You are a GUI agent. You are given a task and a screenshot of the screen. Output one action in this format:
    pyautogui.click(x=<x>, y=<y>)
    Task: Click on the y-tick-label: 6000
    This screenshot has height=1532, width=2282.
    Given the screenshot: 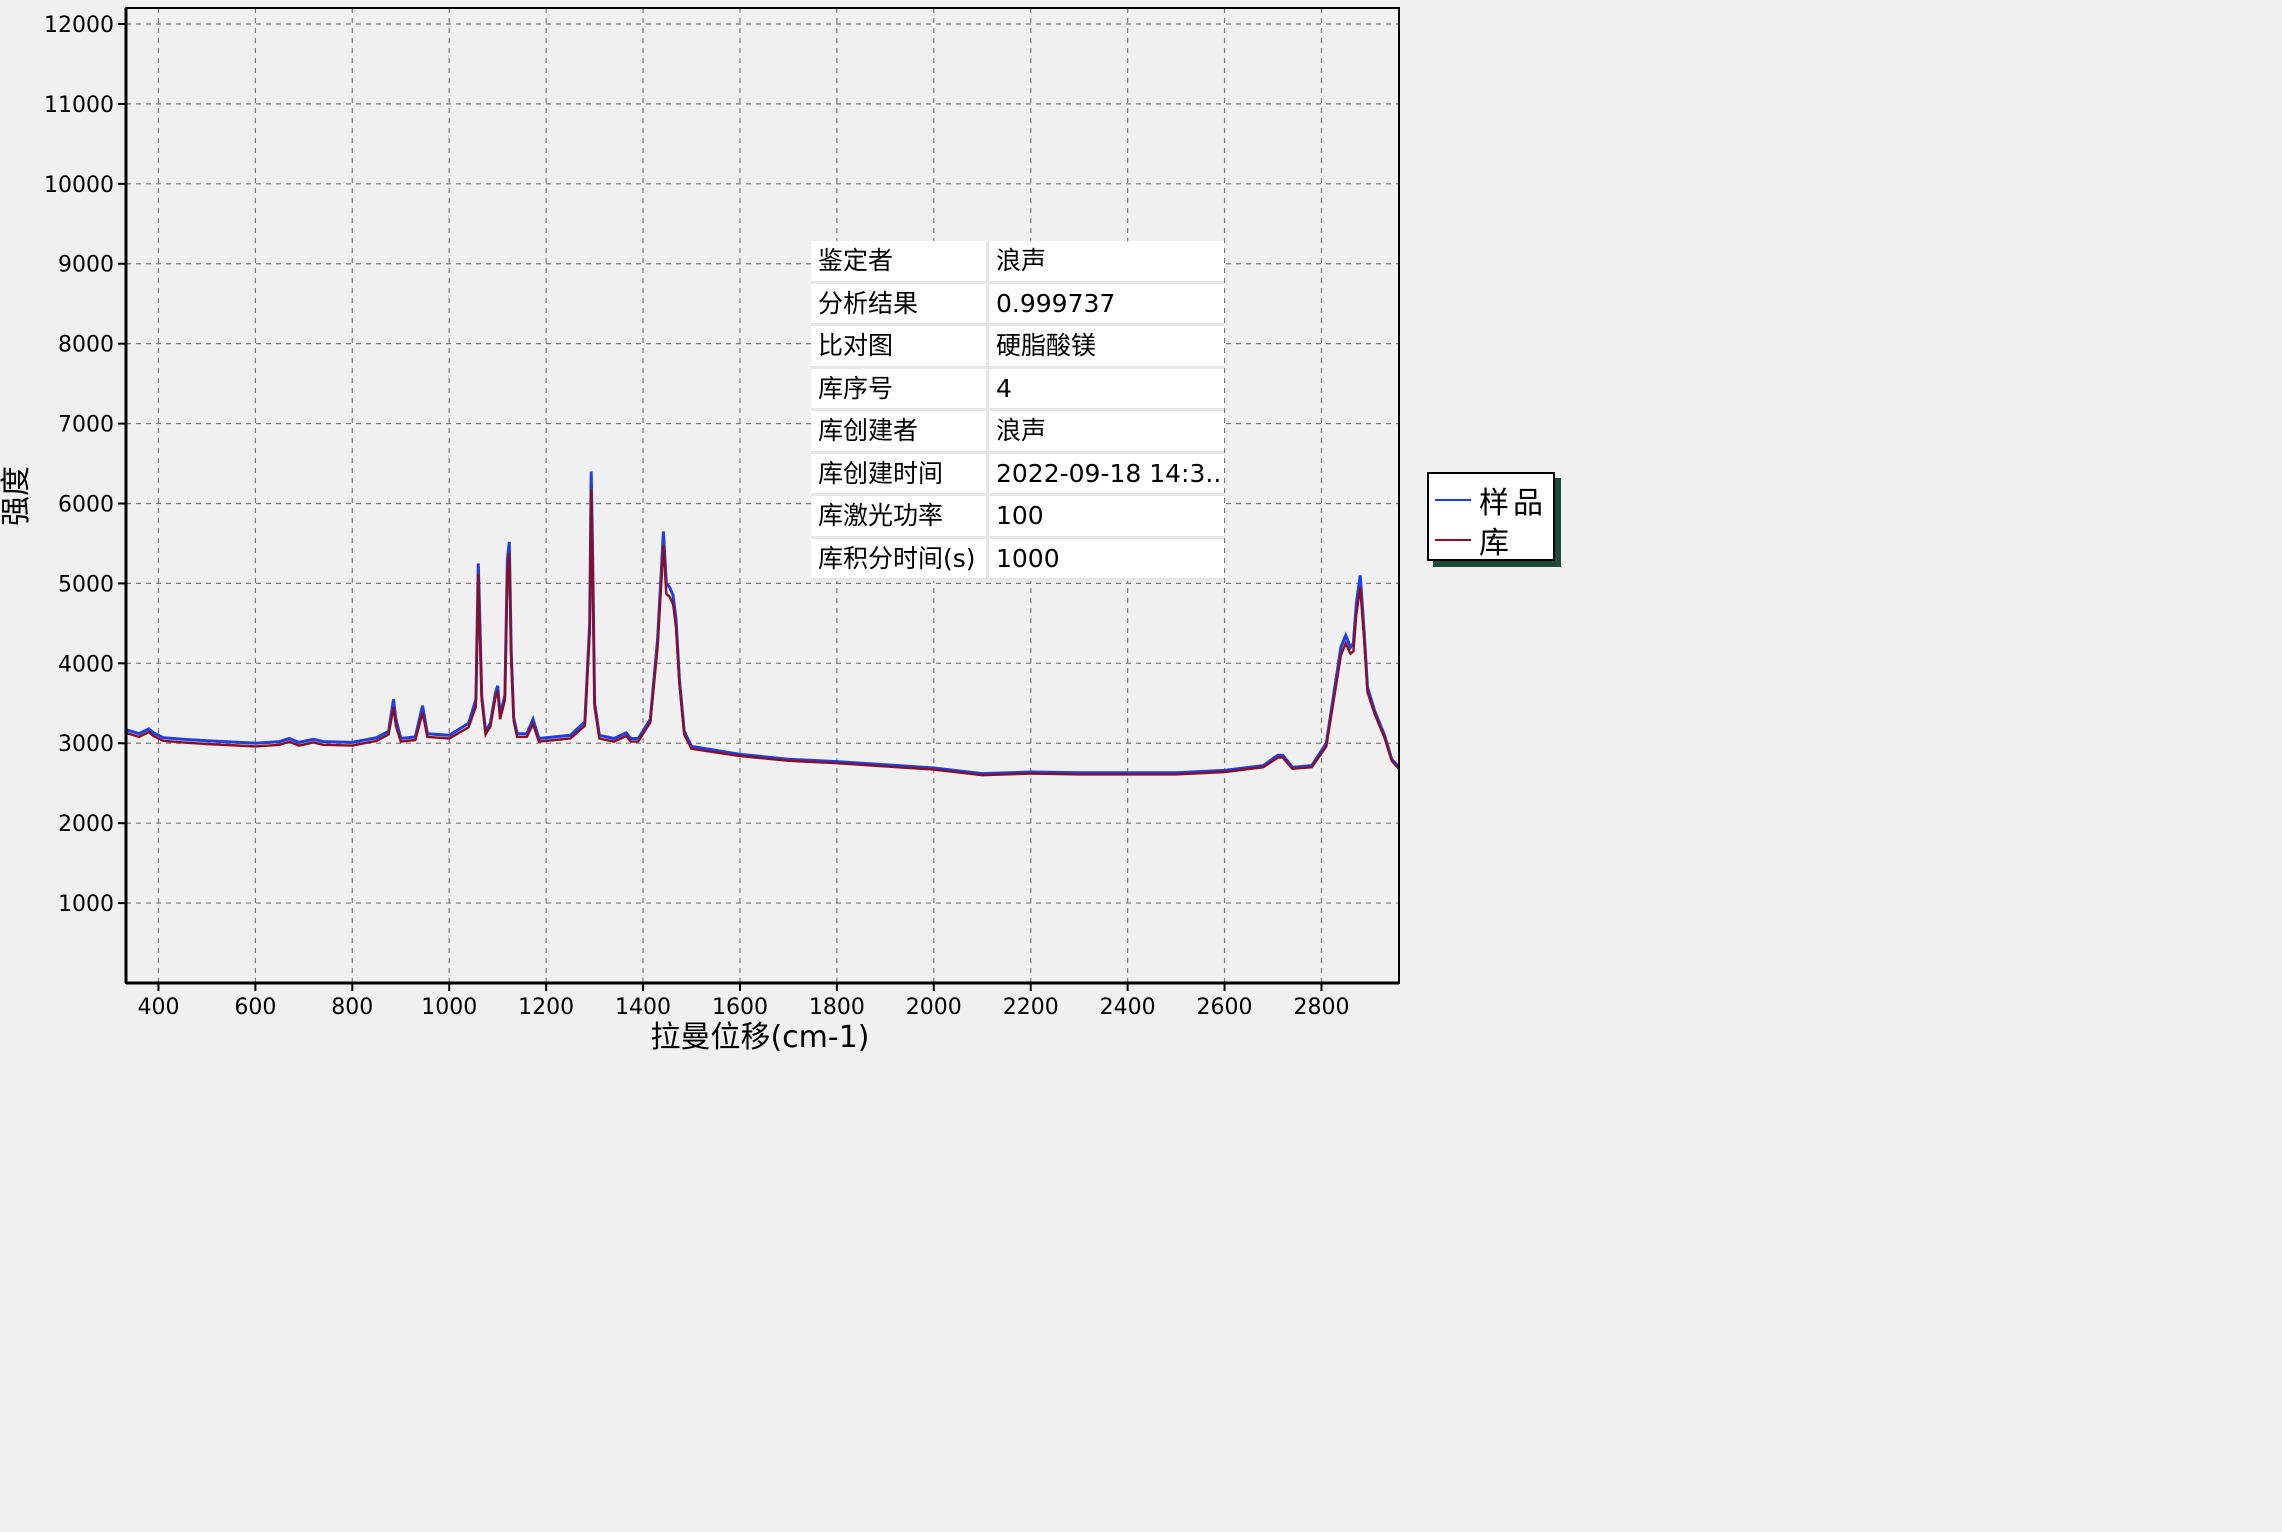 What is the action you would take?
    pyautogui.click(x=86, y=504)
    